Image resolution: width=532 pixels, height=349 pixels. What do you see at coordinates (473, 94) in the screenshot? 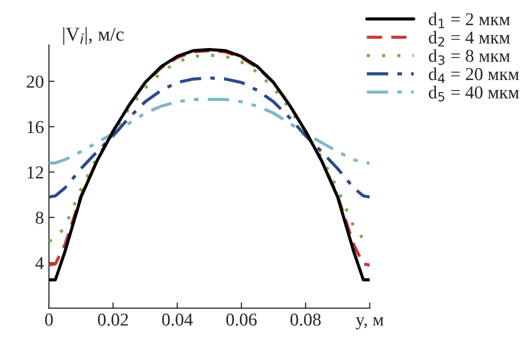
I see `legend-label: d$_{5}$ = 40 мкм` at bounding box center [473, 94].